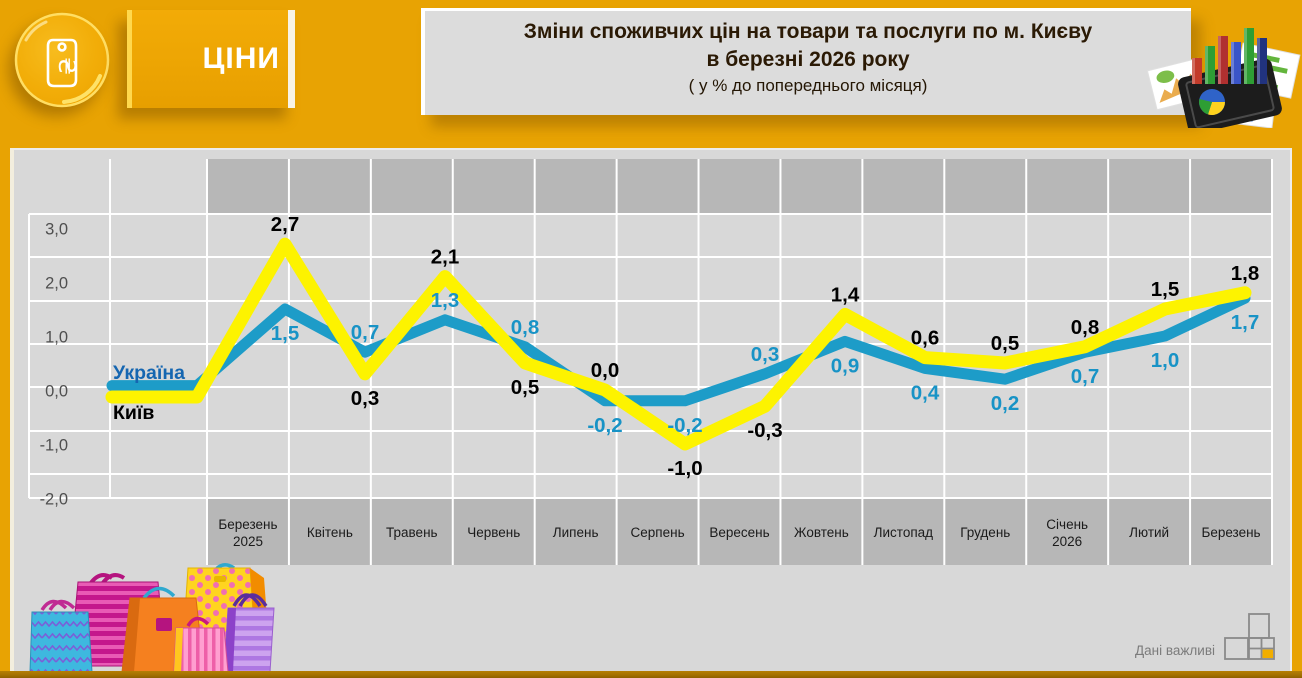 The height and width of the screenshot is (678, 1302). I want to click on svg-text: Листопад, so click(904, 532).